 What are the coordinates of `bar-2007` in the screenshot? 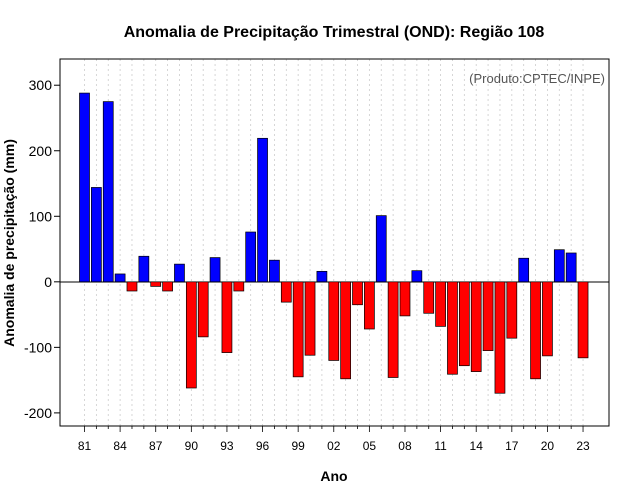 It's located at (393, 329).